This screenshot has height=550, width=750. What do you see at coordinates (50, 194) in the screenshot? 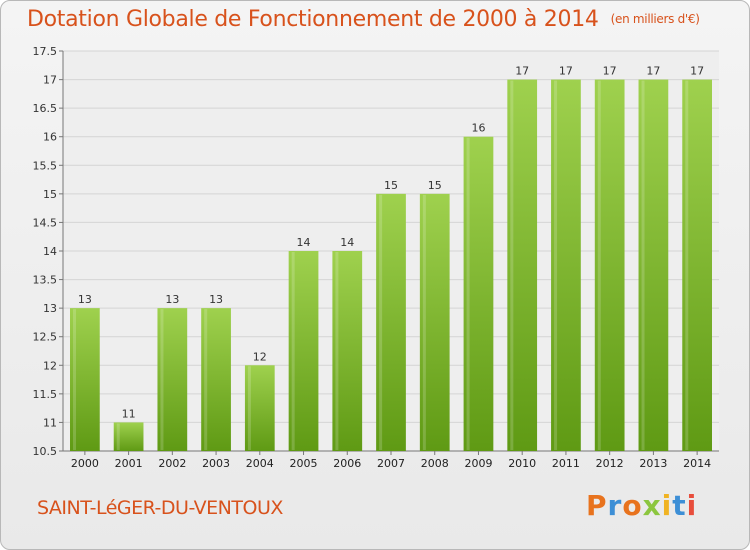
I see `y-tick-label: 15` at bounding box center [50, 194].